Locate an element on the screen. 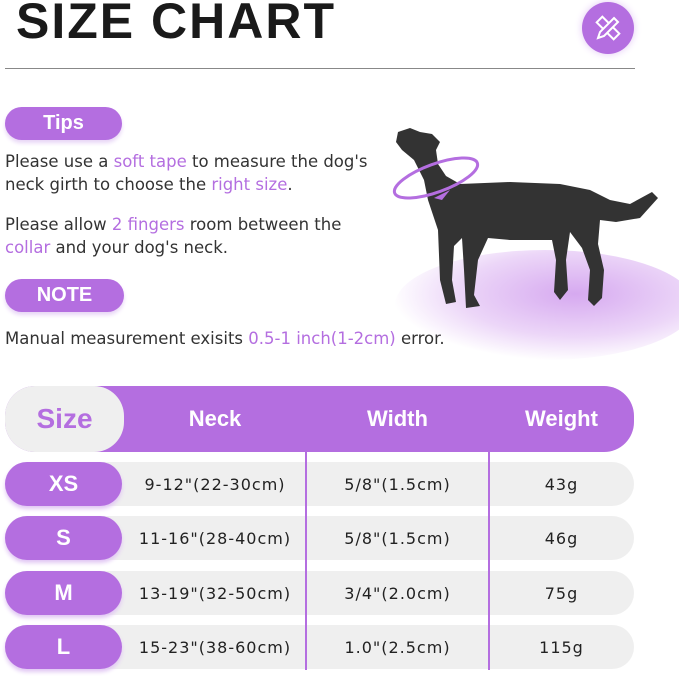 Image resolution: width=679 pixels, height=676 pixels. highlight: 0.5-1 inch(1-2cm) is located at coordinates (322, 338).